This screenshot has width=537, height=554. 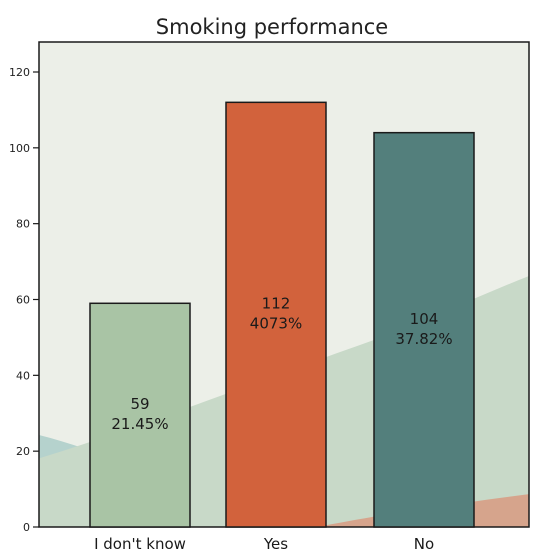 What do you see at coordinates (423, 339) in the screenshot?
I see `bar-data-label: 37.82%` at bounding box center [423, 339].